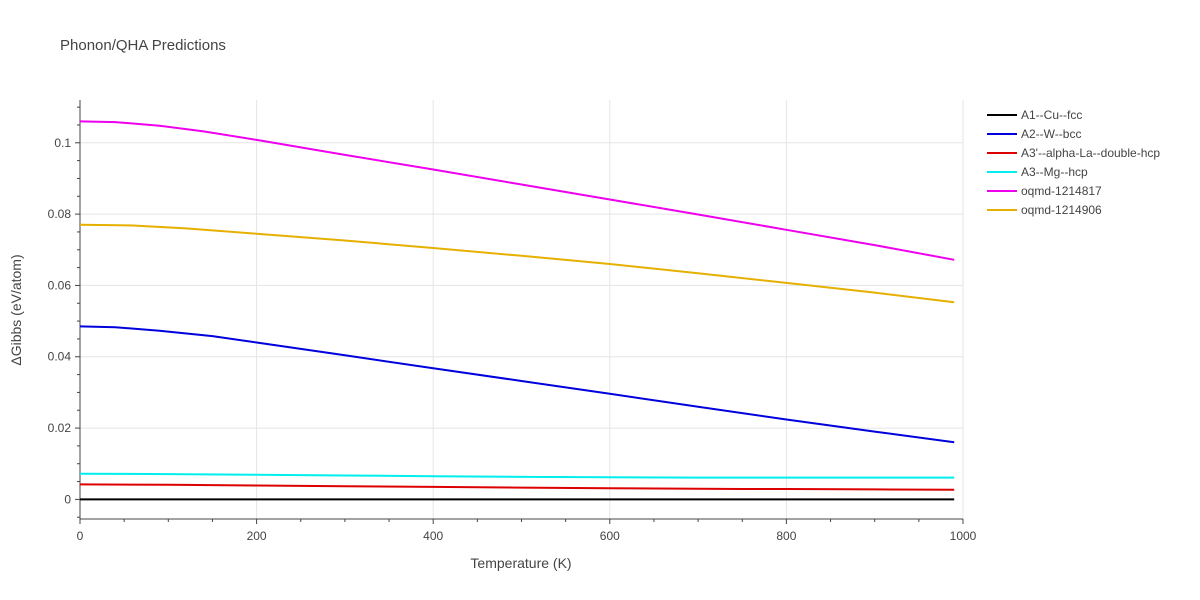 This screenshot has width=1200, height=600. What do you see at coordinates (786, 536) in the screenshot?
I see `x-tick-label: 800` at bounding box center [786, 536].